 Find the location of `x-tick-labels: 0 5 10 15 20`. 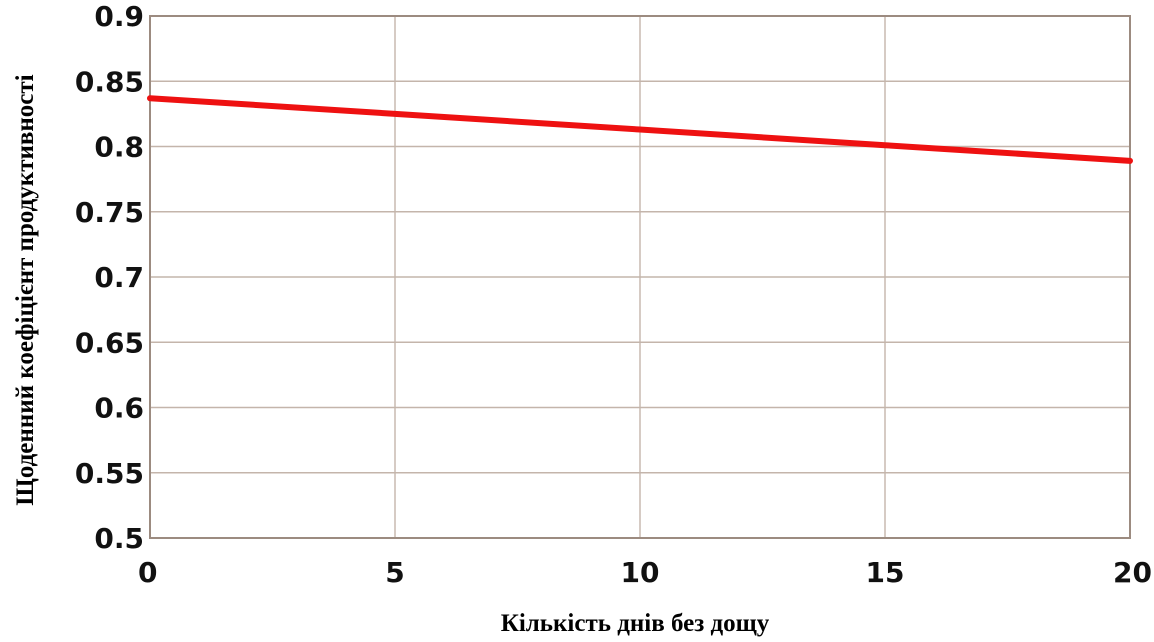

x-tick-labels: 0 5 10 15 20 is located at coordinates (645, 572).